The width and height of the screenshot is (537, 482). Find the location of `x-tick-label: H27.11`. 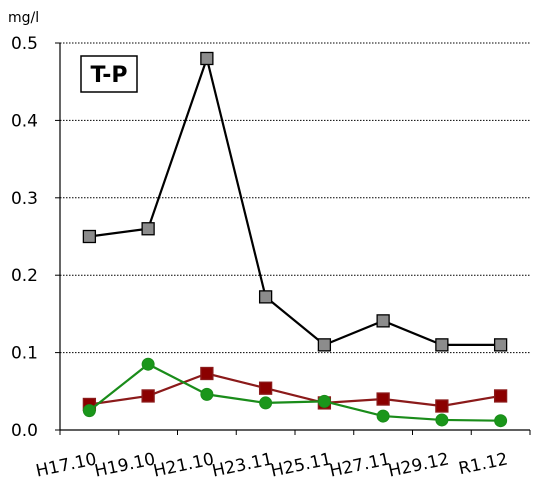

x-tick-label: H27.11 is located at coordinates (360, 465).